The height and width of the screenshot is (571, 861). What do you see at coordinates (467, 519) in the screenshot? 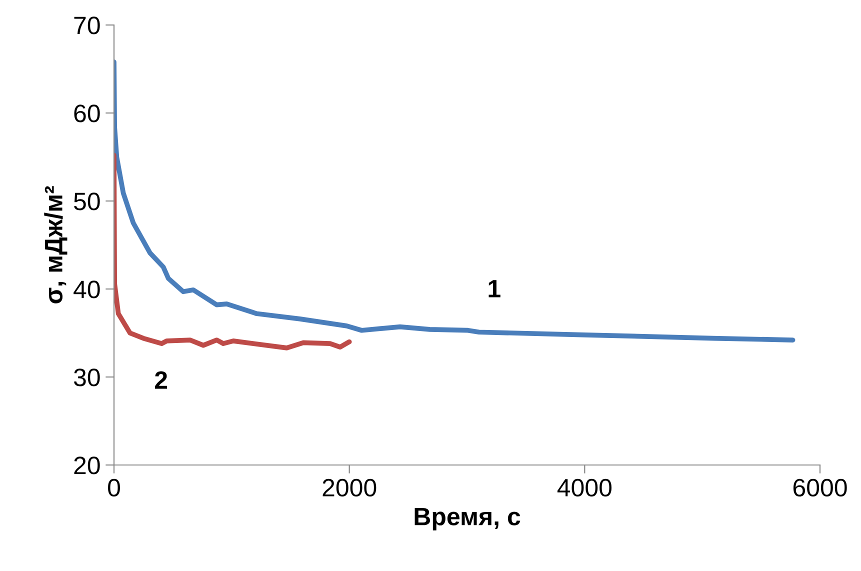
I see `x-axis-title: Время, с` at bounding box center [467, 519].